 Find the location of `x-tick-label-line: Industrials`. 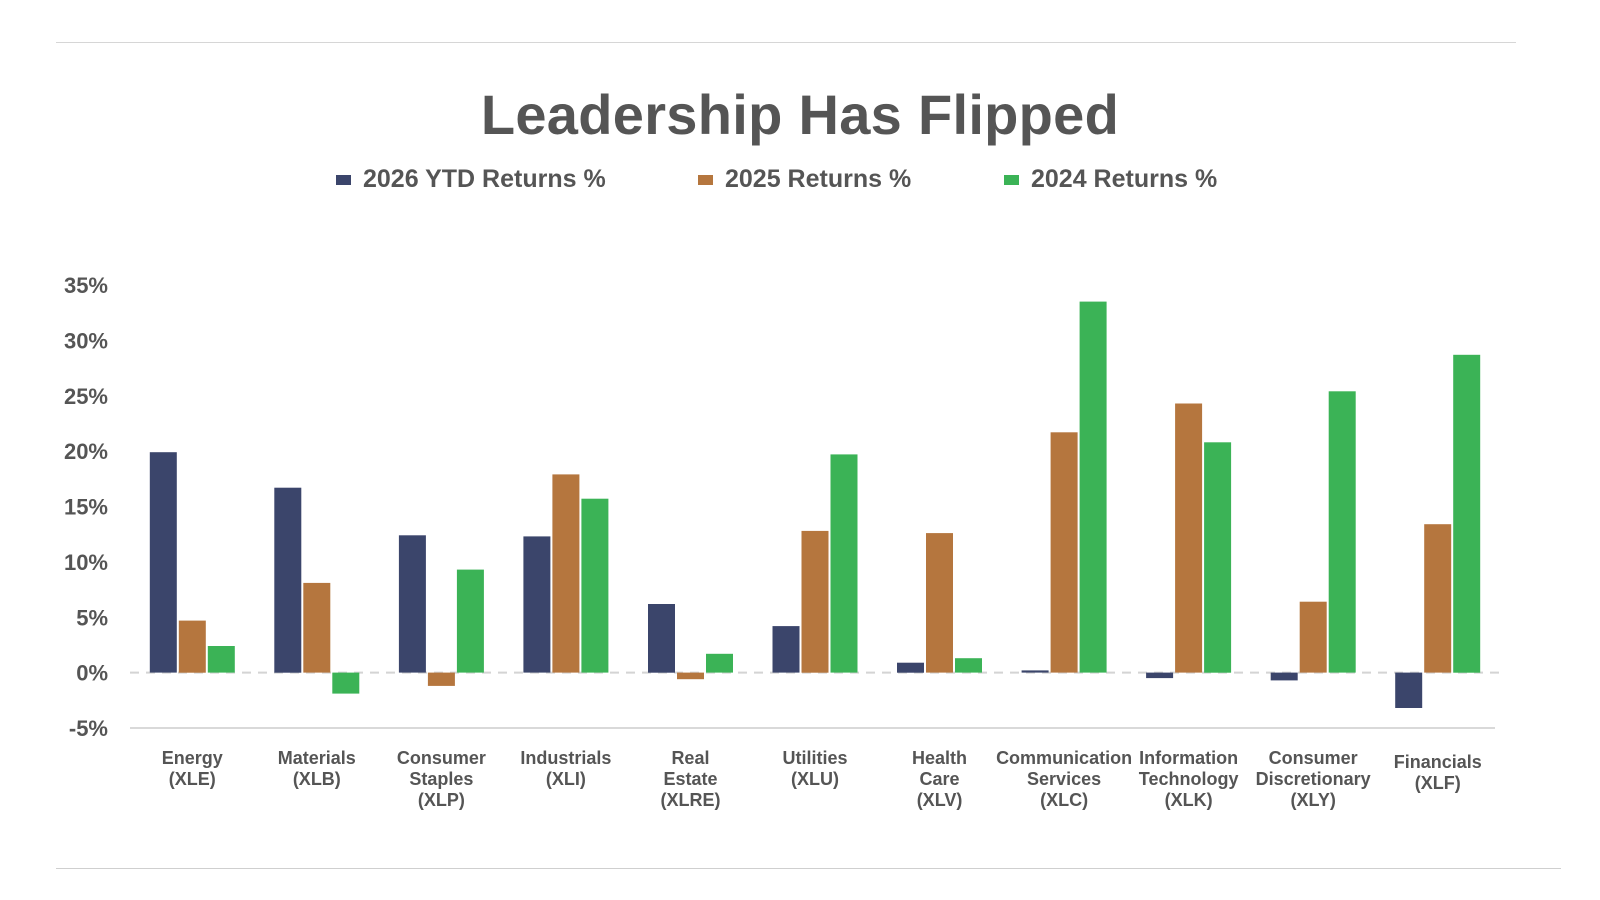

x-tick-label-line: Industrials is located at coordinates (566, 758).